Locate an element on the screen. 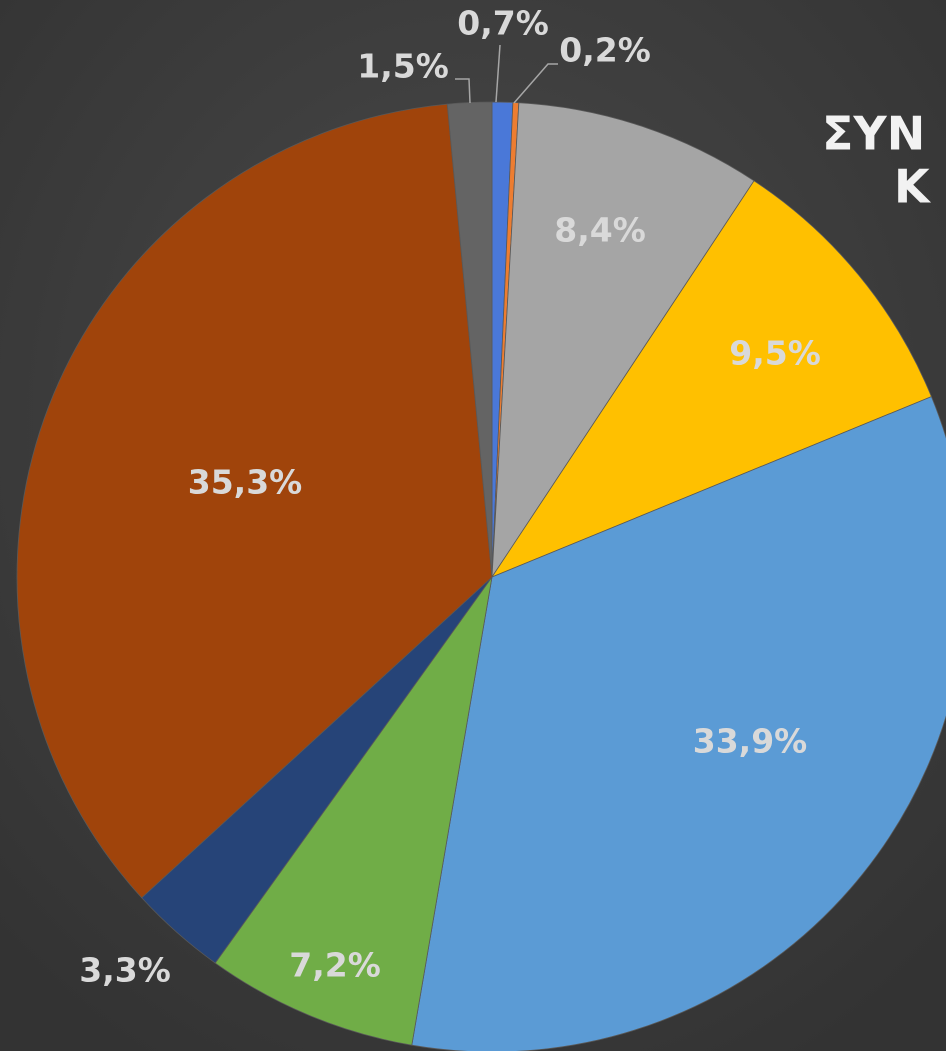 Image resolution: width=946 pixels, height=1051 pixels. data-label: 33,9% is located at coordinates (750, 741).